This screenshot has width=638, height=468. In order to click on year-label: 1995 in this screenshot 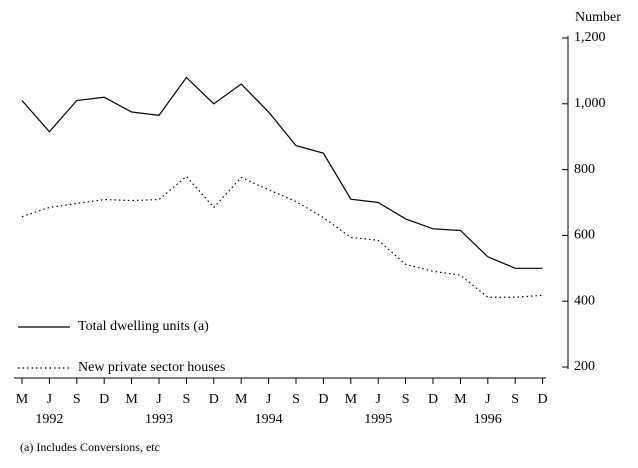, I will do `click(378, 419)`.